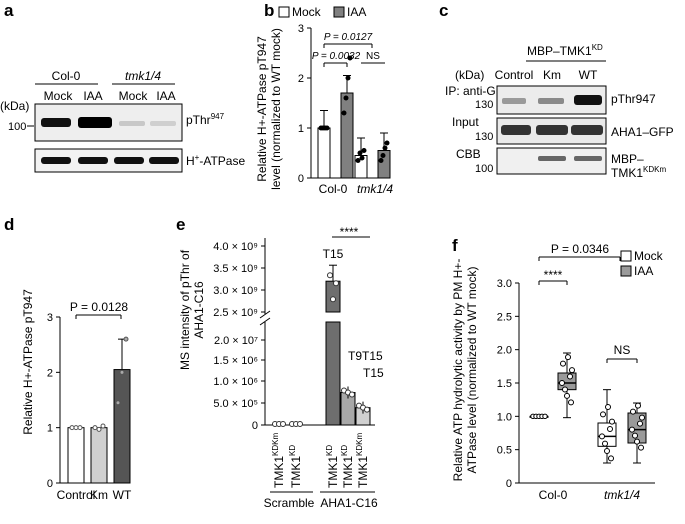 The width and height of the screenshot is (685, 524). What do you see at coordinates (622, 495) in the screenshot?
I see `x-label: tmk1/4` at bounding box center [622, 495].